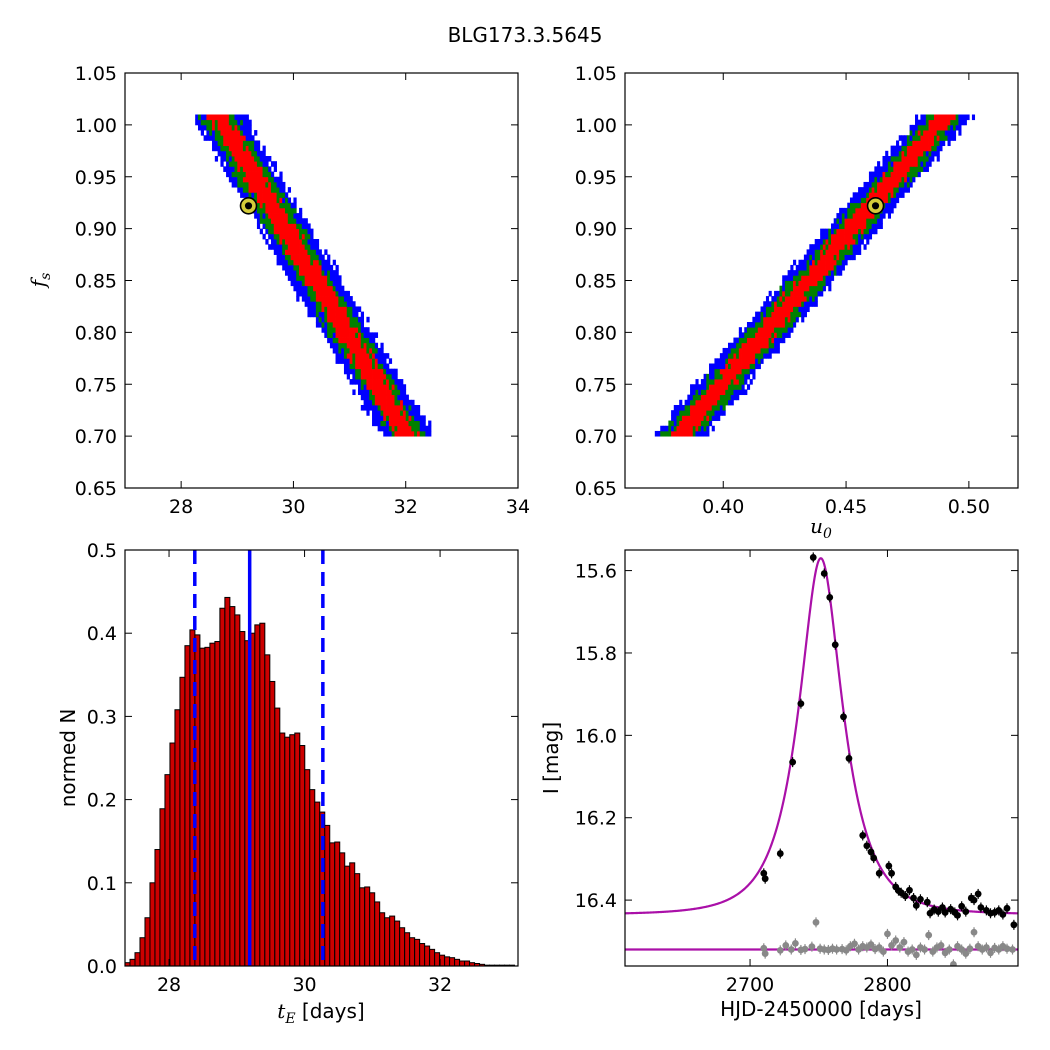 Image resolution: width=1050 pixels, height=1050 pixels. What do you see at coordinates (96, 385) in the screenshot?
I see `y-tick-label: 0.75` at bounding box center [96, 385].